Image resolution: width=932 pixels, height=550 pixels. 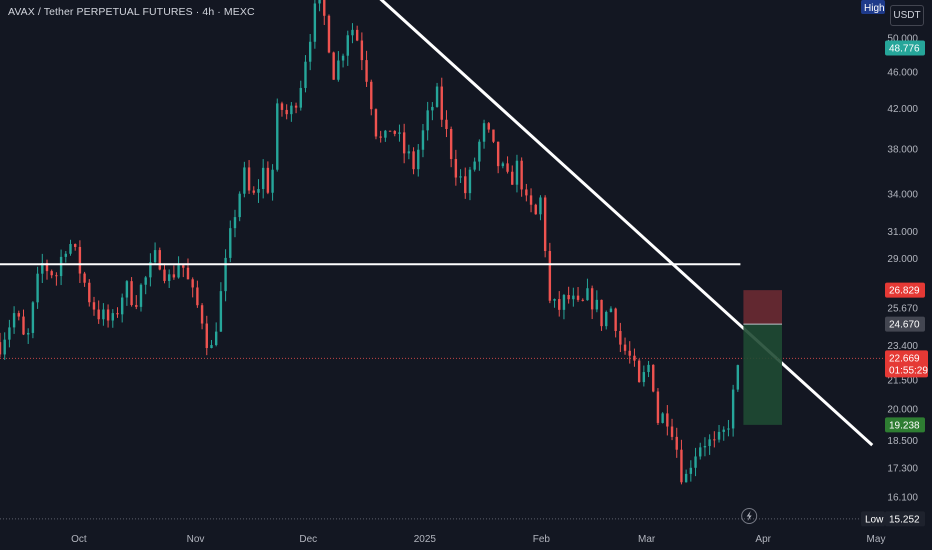 I want to click on price-tick-label: 46.000, so click(x=902, y=72).